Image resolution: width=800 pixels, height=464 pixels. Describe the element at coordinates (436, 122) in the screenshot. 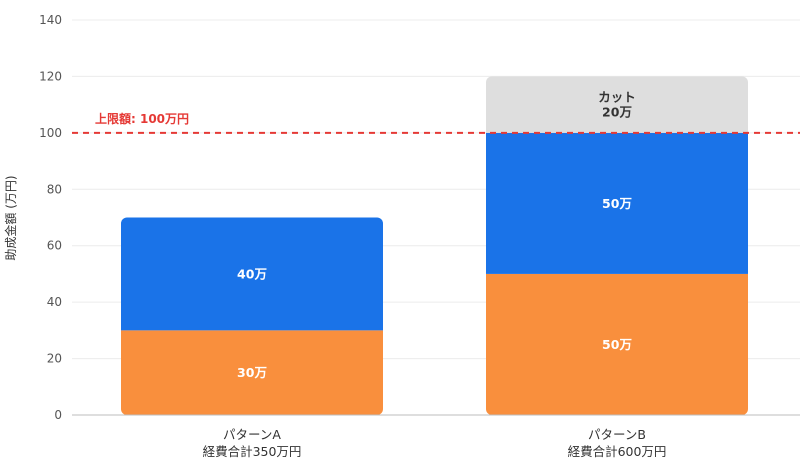

I see `reference-line-group: 上限額: 100万円` at that location.